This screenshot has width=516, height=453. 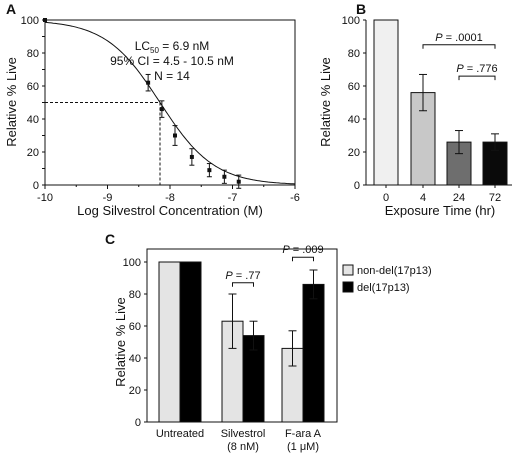 What do you see at coordinates (243, 434) in the screenshot?
I see `c-category-label: Silvestrol` at bounding box center [243, 434].